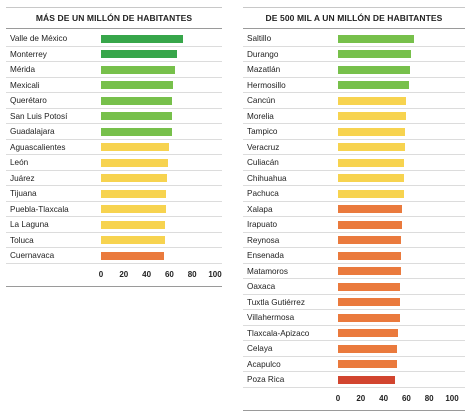 The image size is (474, 418). Describe the element at coordinates (28, 54) in the screenshot. I see `category-label: Monterrey` at that location.